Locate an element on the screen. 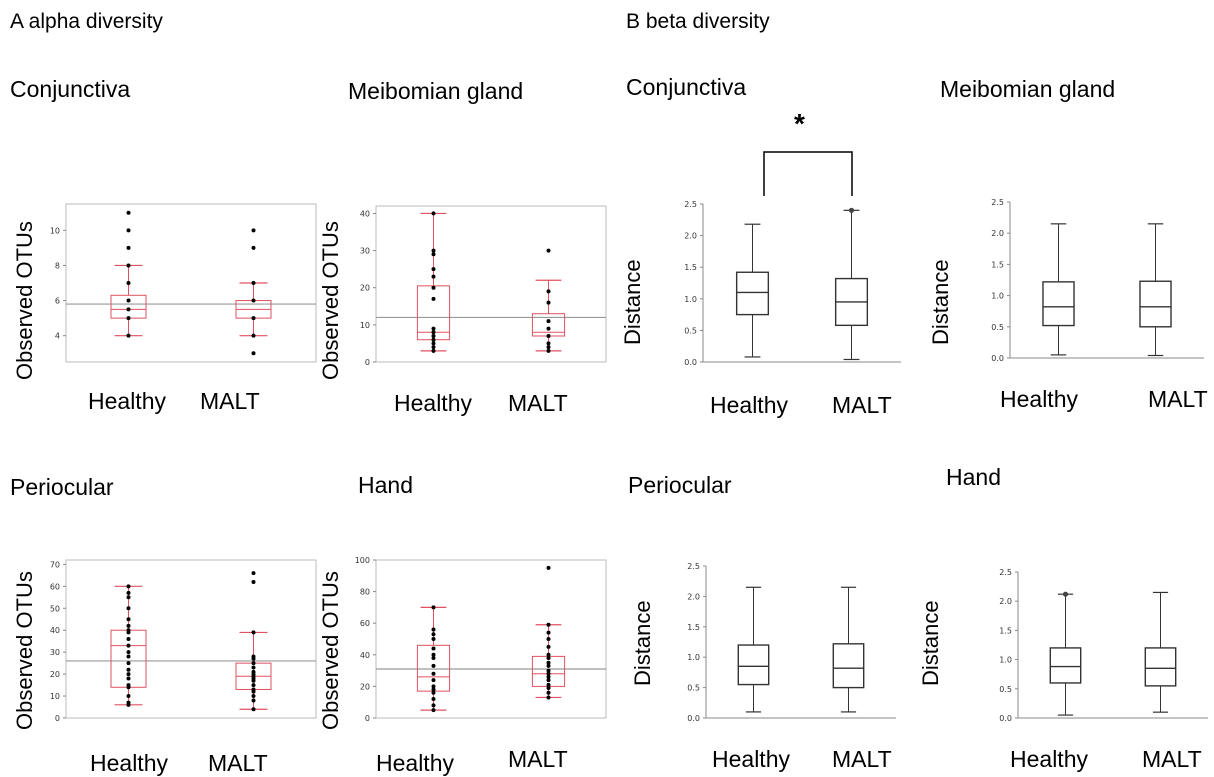 This screenshot has width=1214, height=777. ylabel-beta-meibomian: Distance is located at coordinates (940, 302).